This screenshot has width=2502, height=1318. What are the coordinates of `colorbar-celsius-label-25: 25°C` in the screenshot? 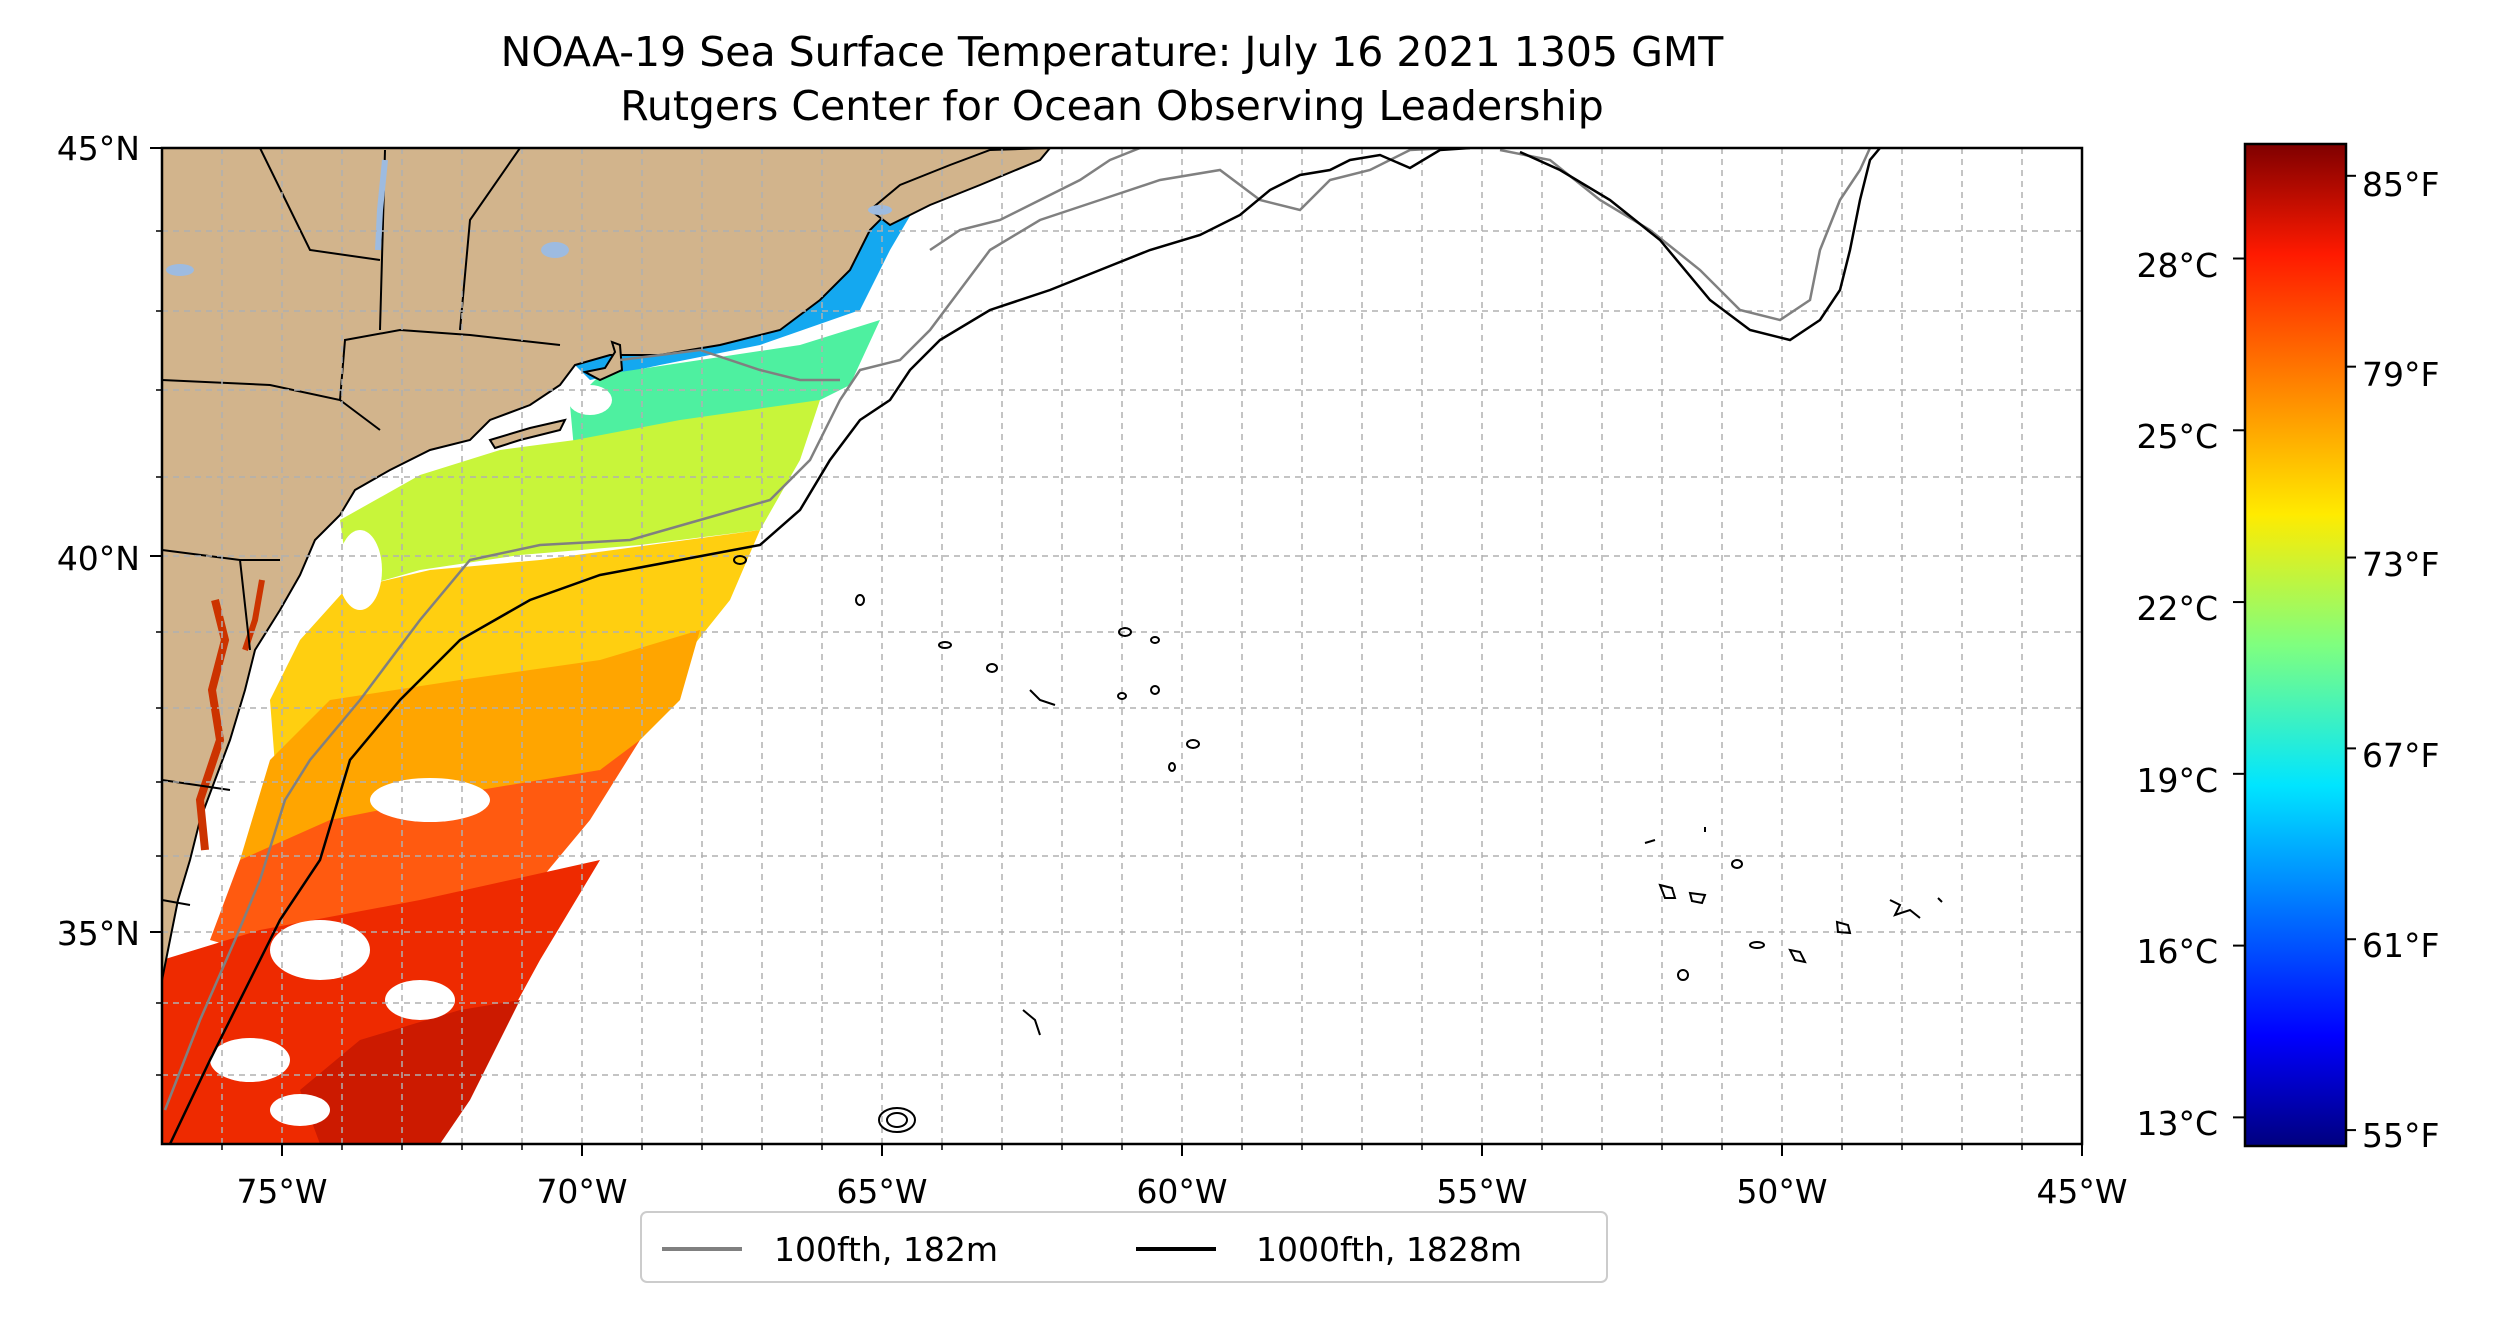 It's located at (2177, 436).